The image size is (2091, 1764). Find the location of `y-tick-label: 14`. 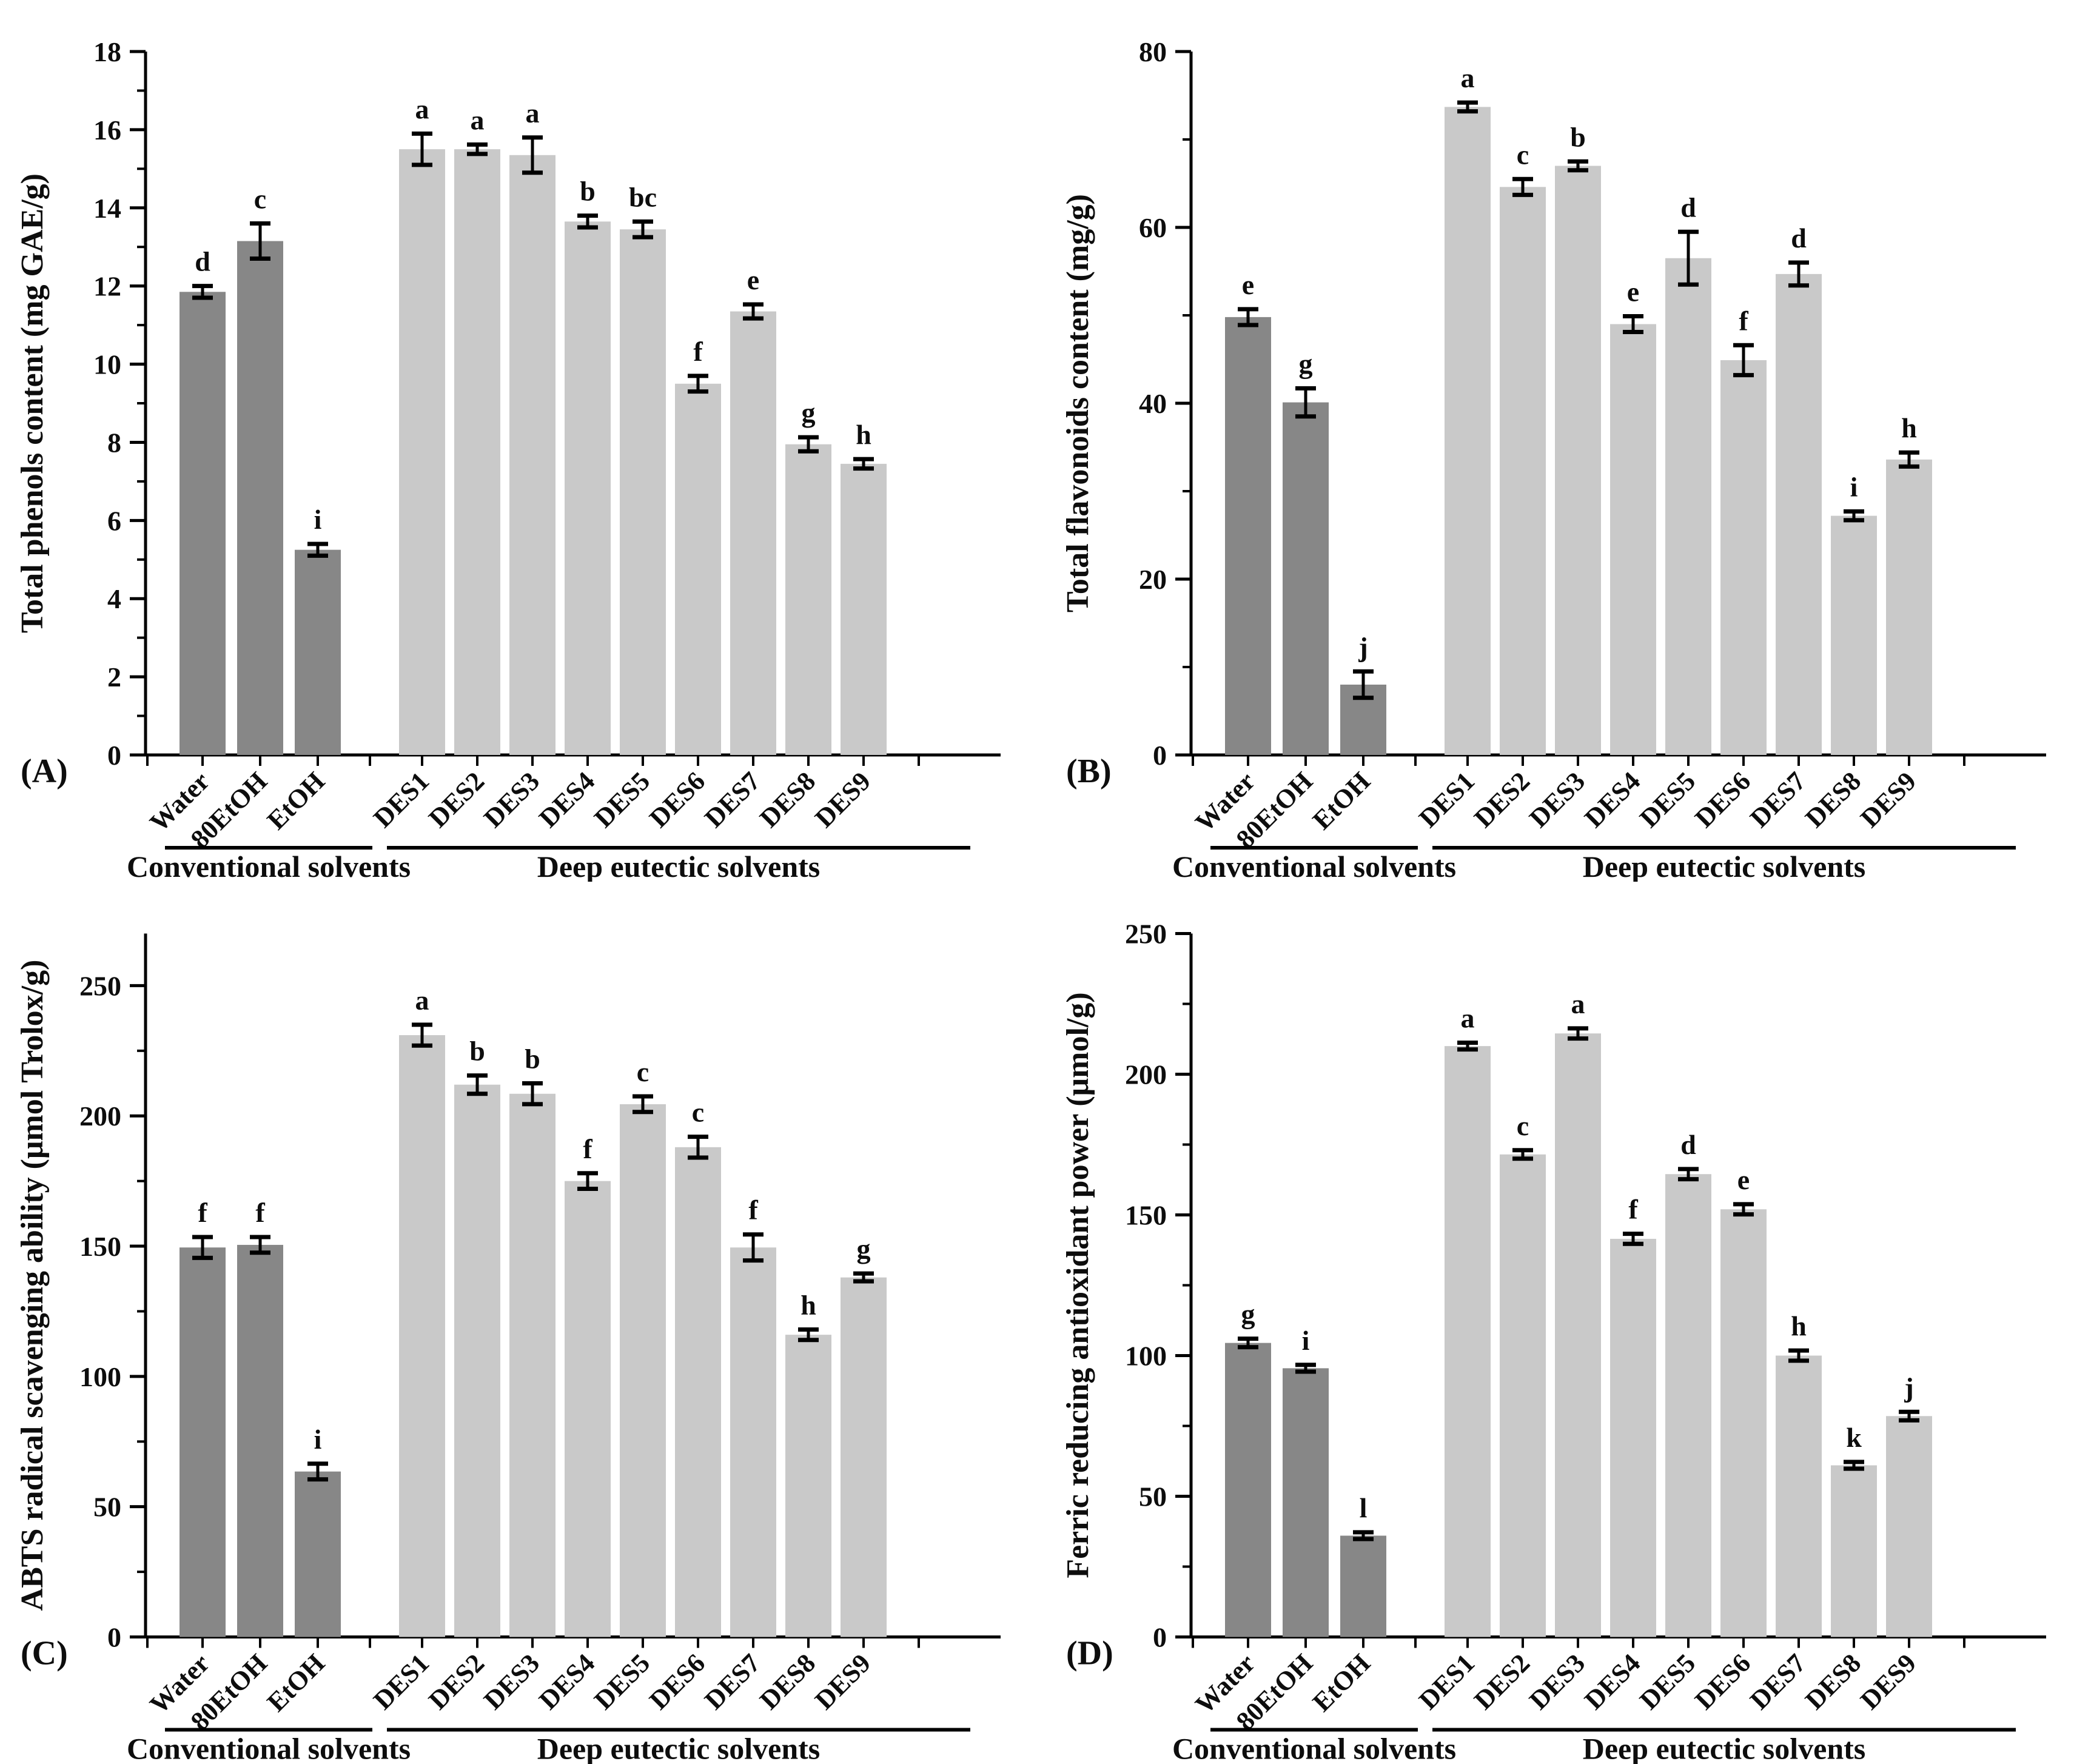

y-tick-label: 14 is located at coordinates (107, 209).